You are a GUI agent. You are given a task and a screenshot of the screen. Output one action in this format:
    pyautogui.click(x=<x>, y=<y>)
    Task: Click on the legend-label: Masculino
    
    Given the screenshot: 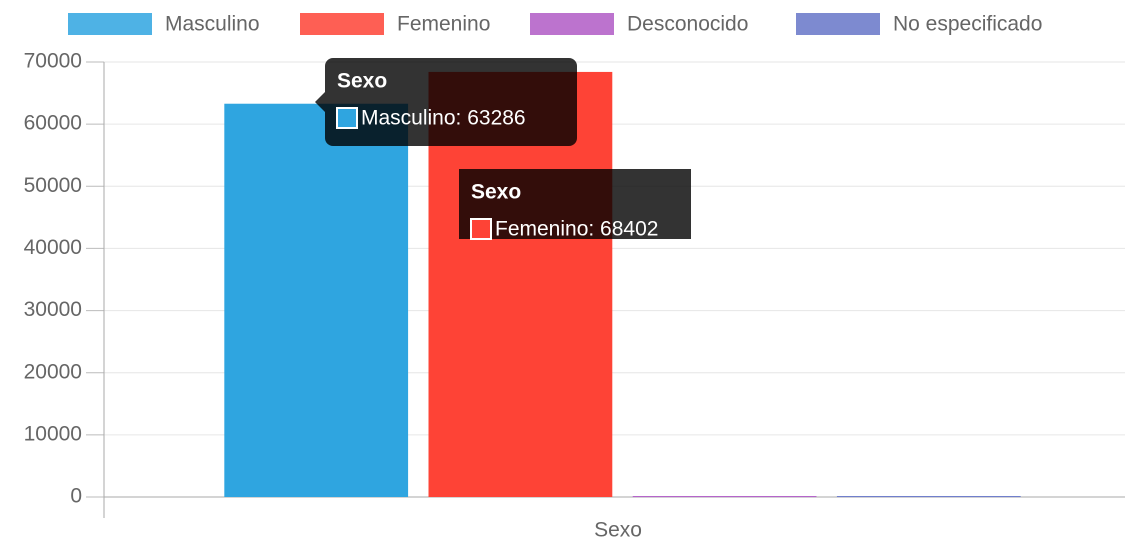 What is the action you would take?
    pyautogui.click(x=212, y=24)
    